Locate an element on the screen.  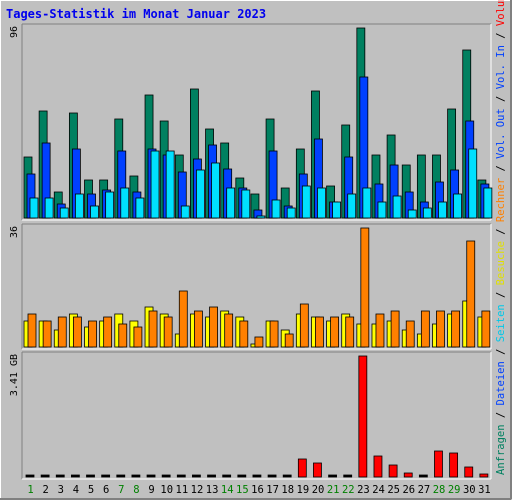
day-label-22: 22 is located at coordinates (348, 490).